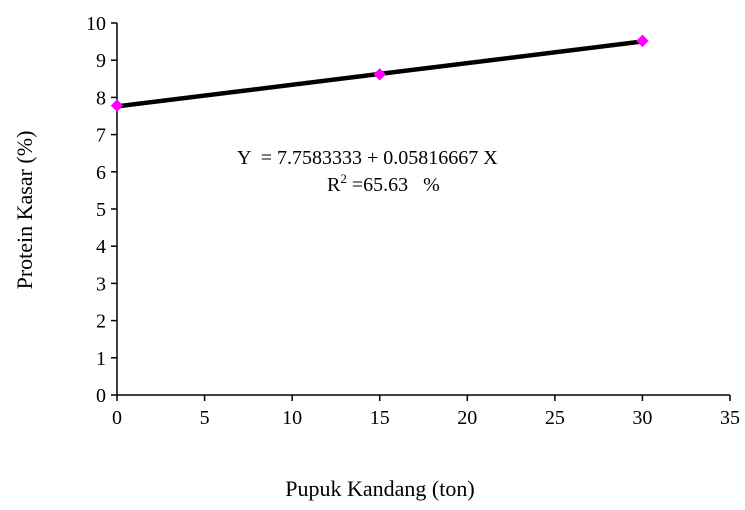 This screenshot has height=510, width=745. I want to click on y-tick-label: 4, so click(101, 247).